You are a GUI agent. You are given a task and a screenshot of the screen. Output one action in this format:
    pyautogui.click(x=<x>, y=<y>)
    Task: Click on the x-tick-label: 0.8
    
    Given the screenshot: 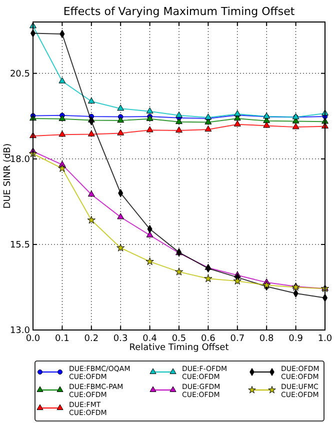 What is the action you would take?
    pyautogui.click(x=266, y=339)
    